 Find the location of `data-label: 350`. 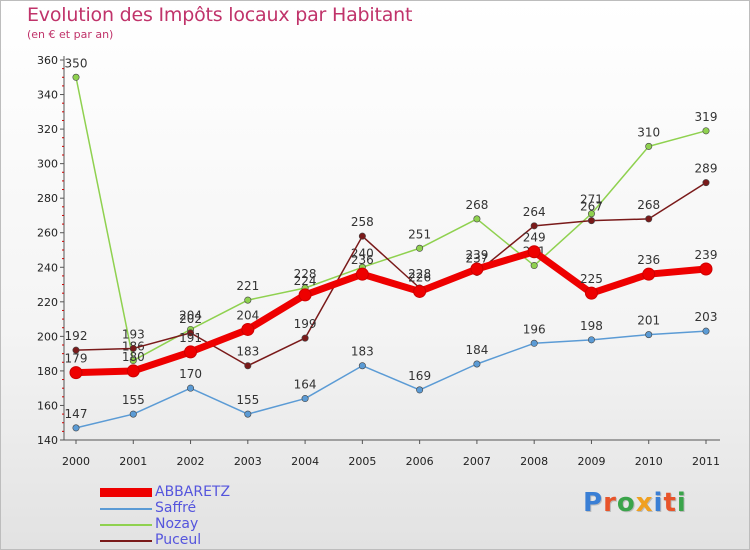

data-label: 350 is located at coordinates (76, 63).